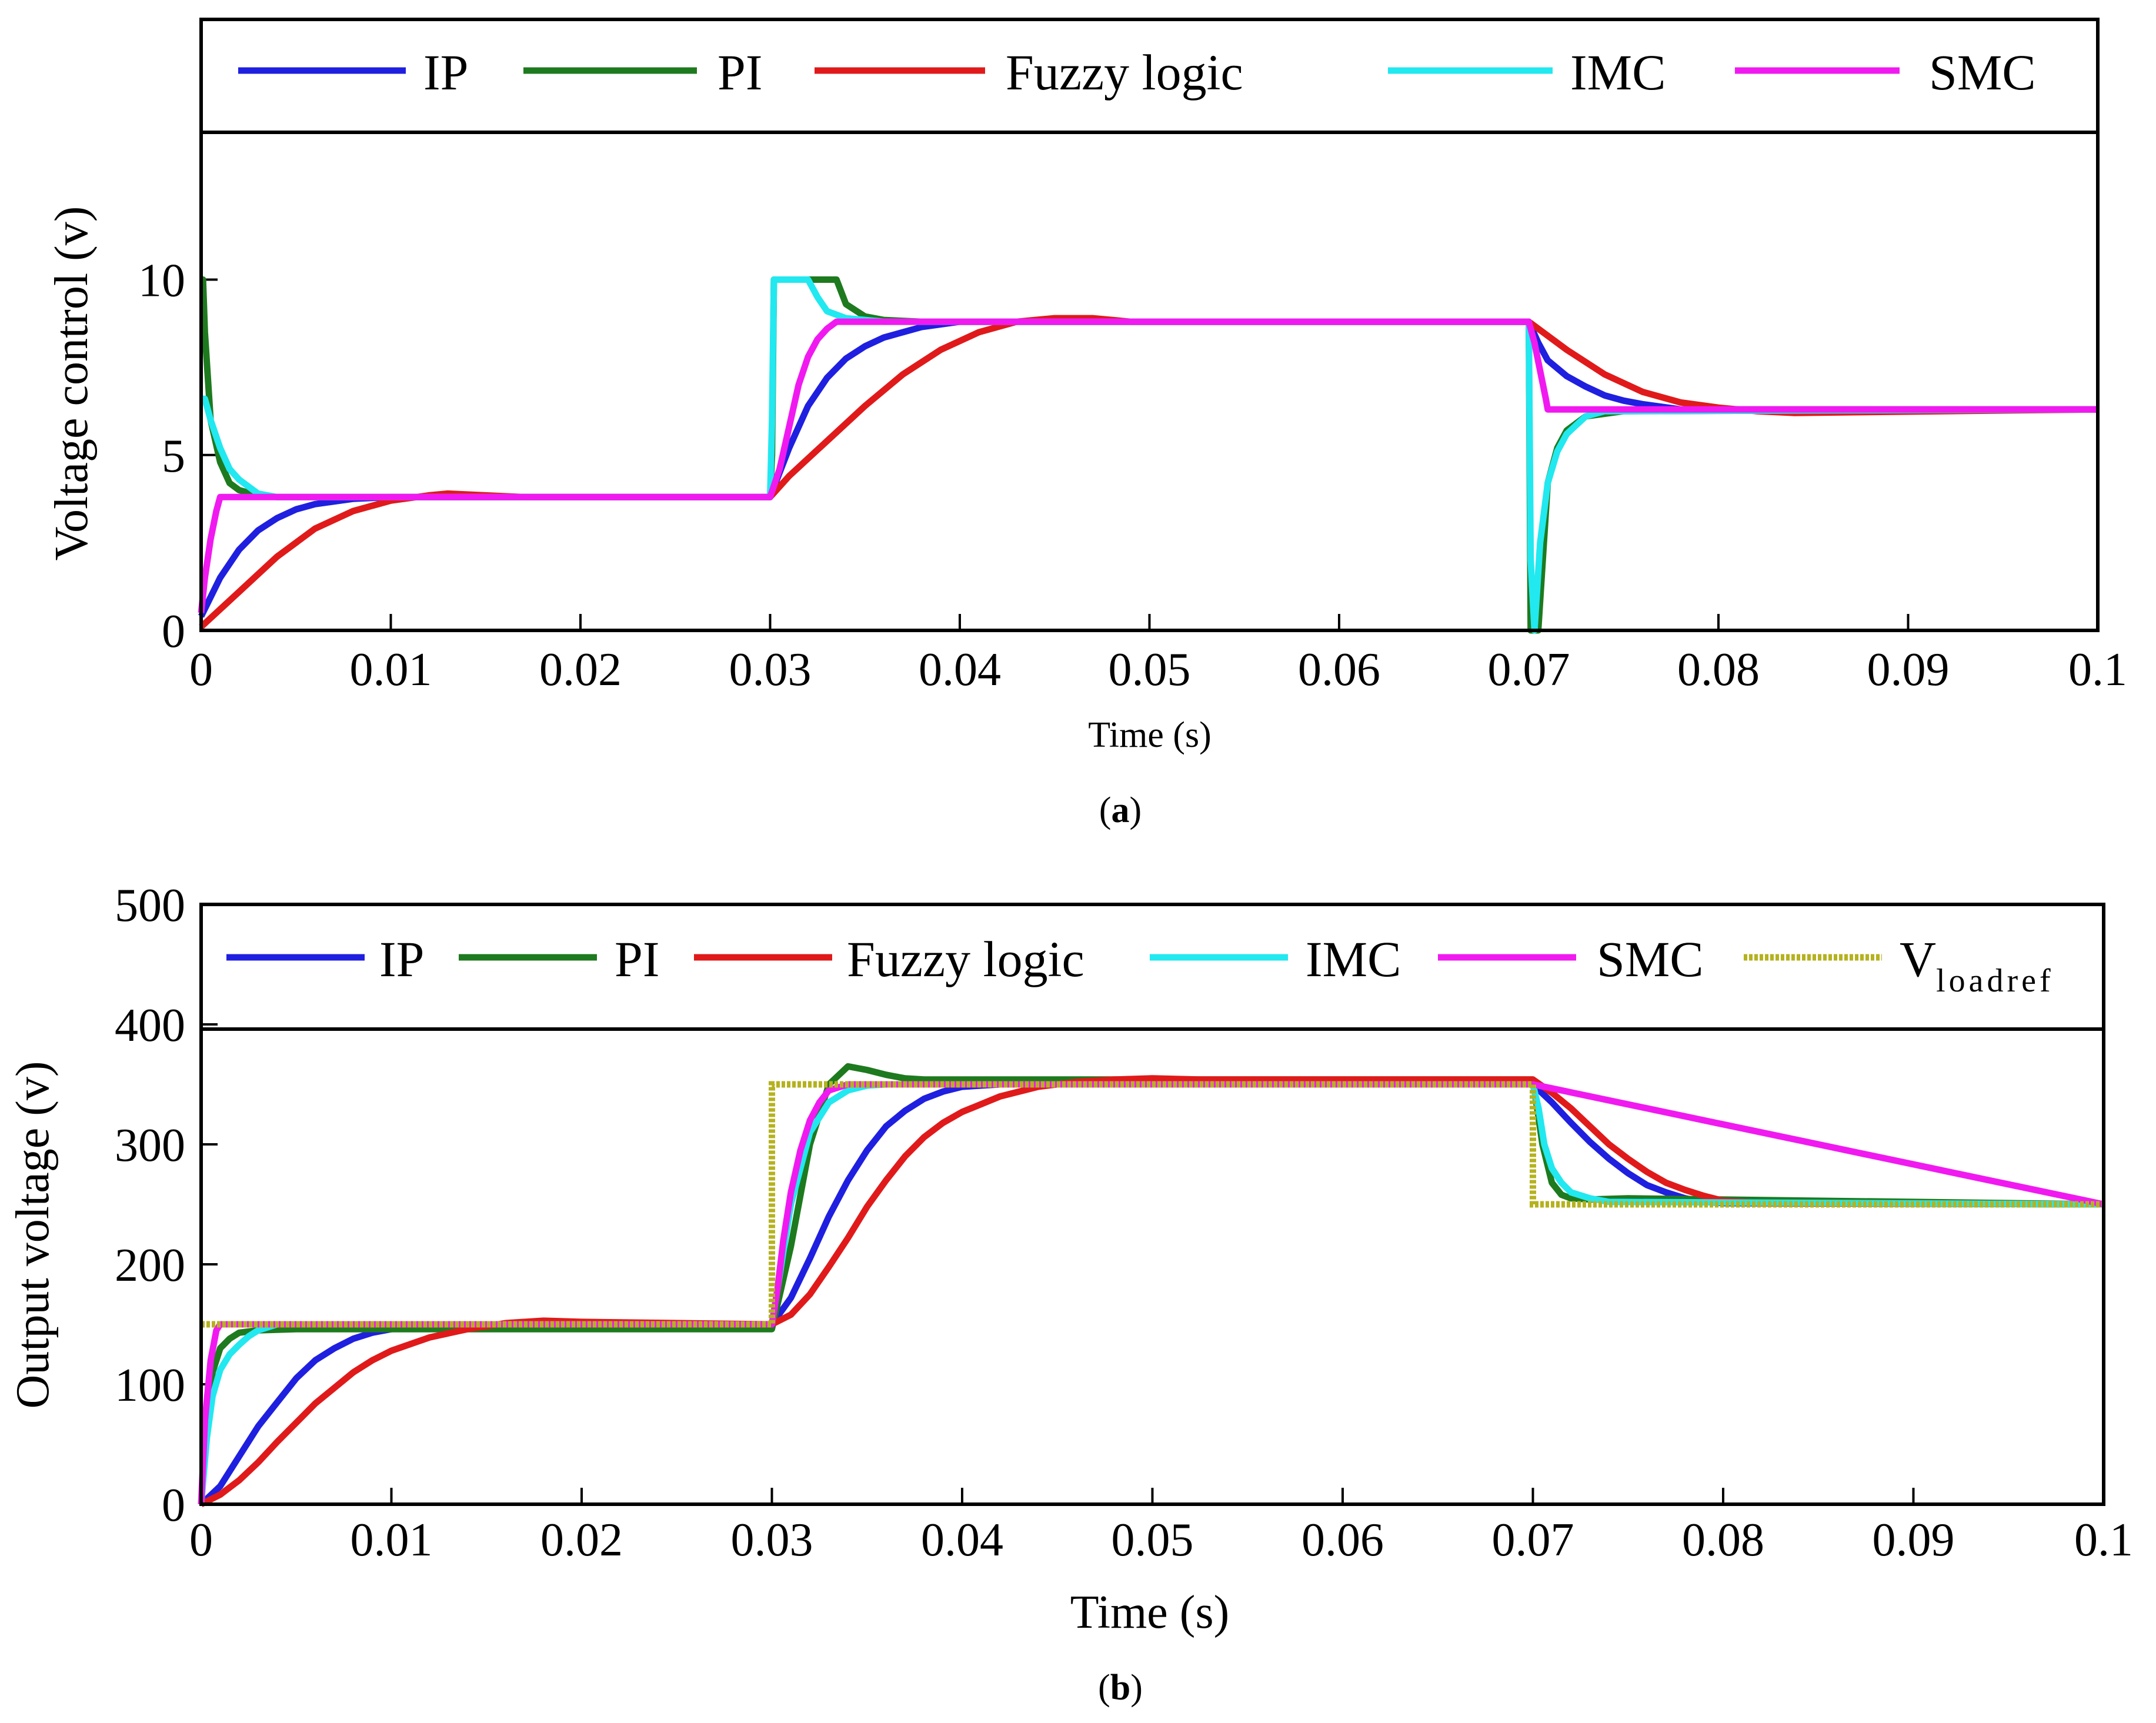 This screenshot has height=1723, width=2156. What do you see at coordinates (1153, 1540) in the screenshot?
I see `x-tick-label-b-5: 0.05` at bounding box center [1153, 1540].